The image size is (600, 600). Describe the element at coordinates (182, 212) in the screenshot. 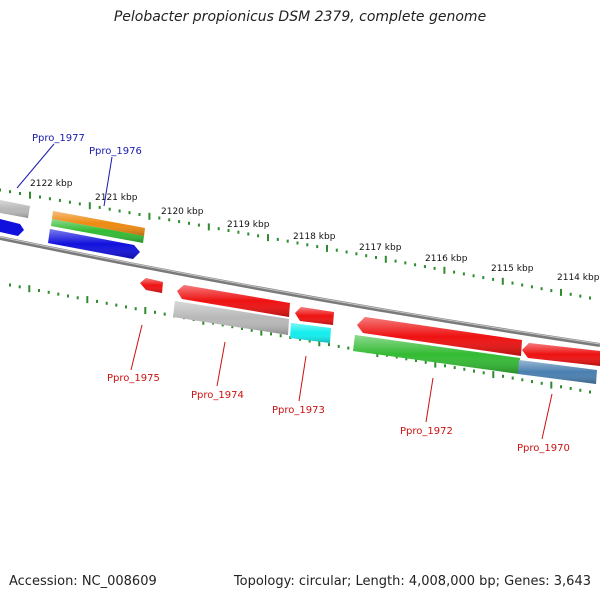

I see `scale-label-2120: 2120 kbp` at that location.